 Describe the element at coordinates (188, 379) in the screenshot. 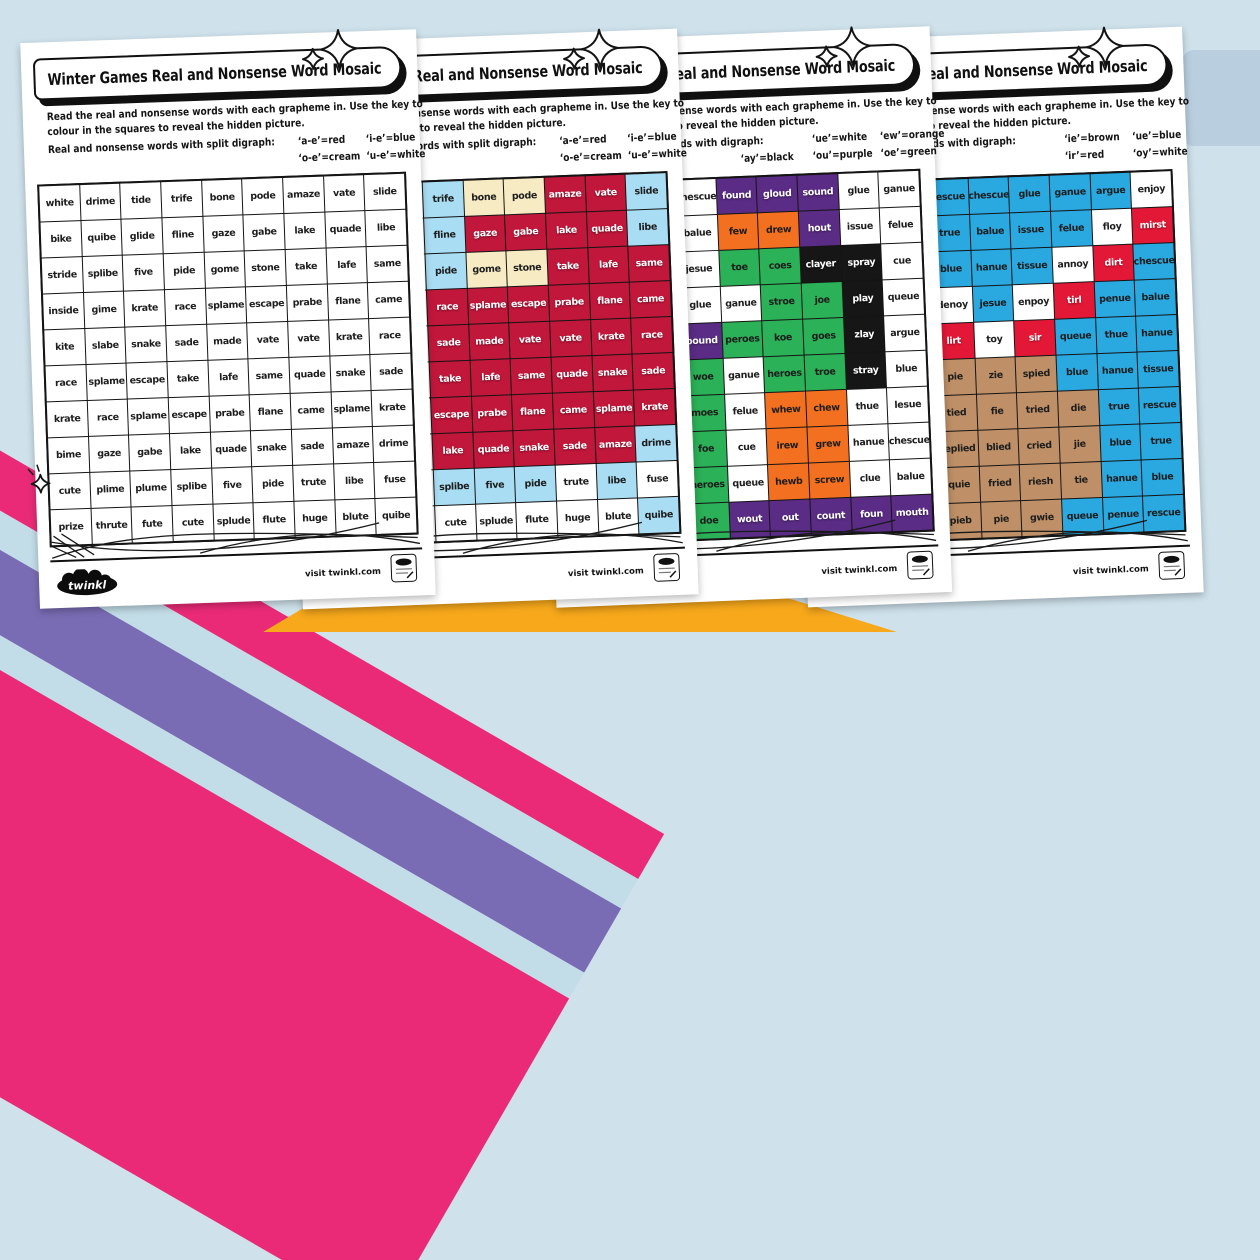

I see `word-cell: take` at that location.